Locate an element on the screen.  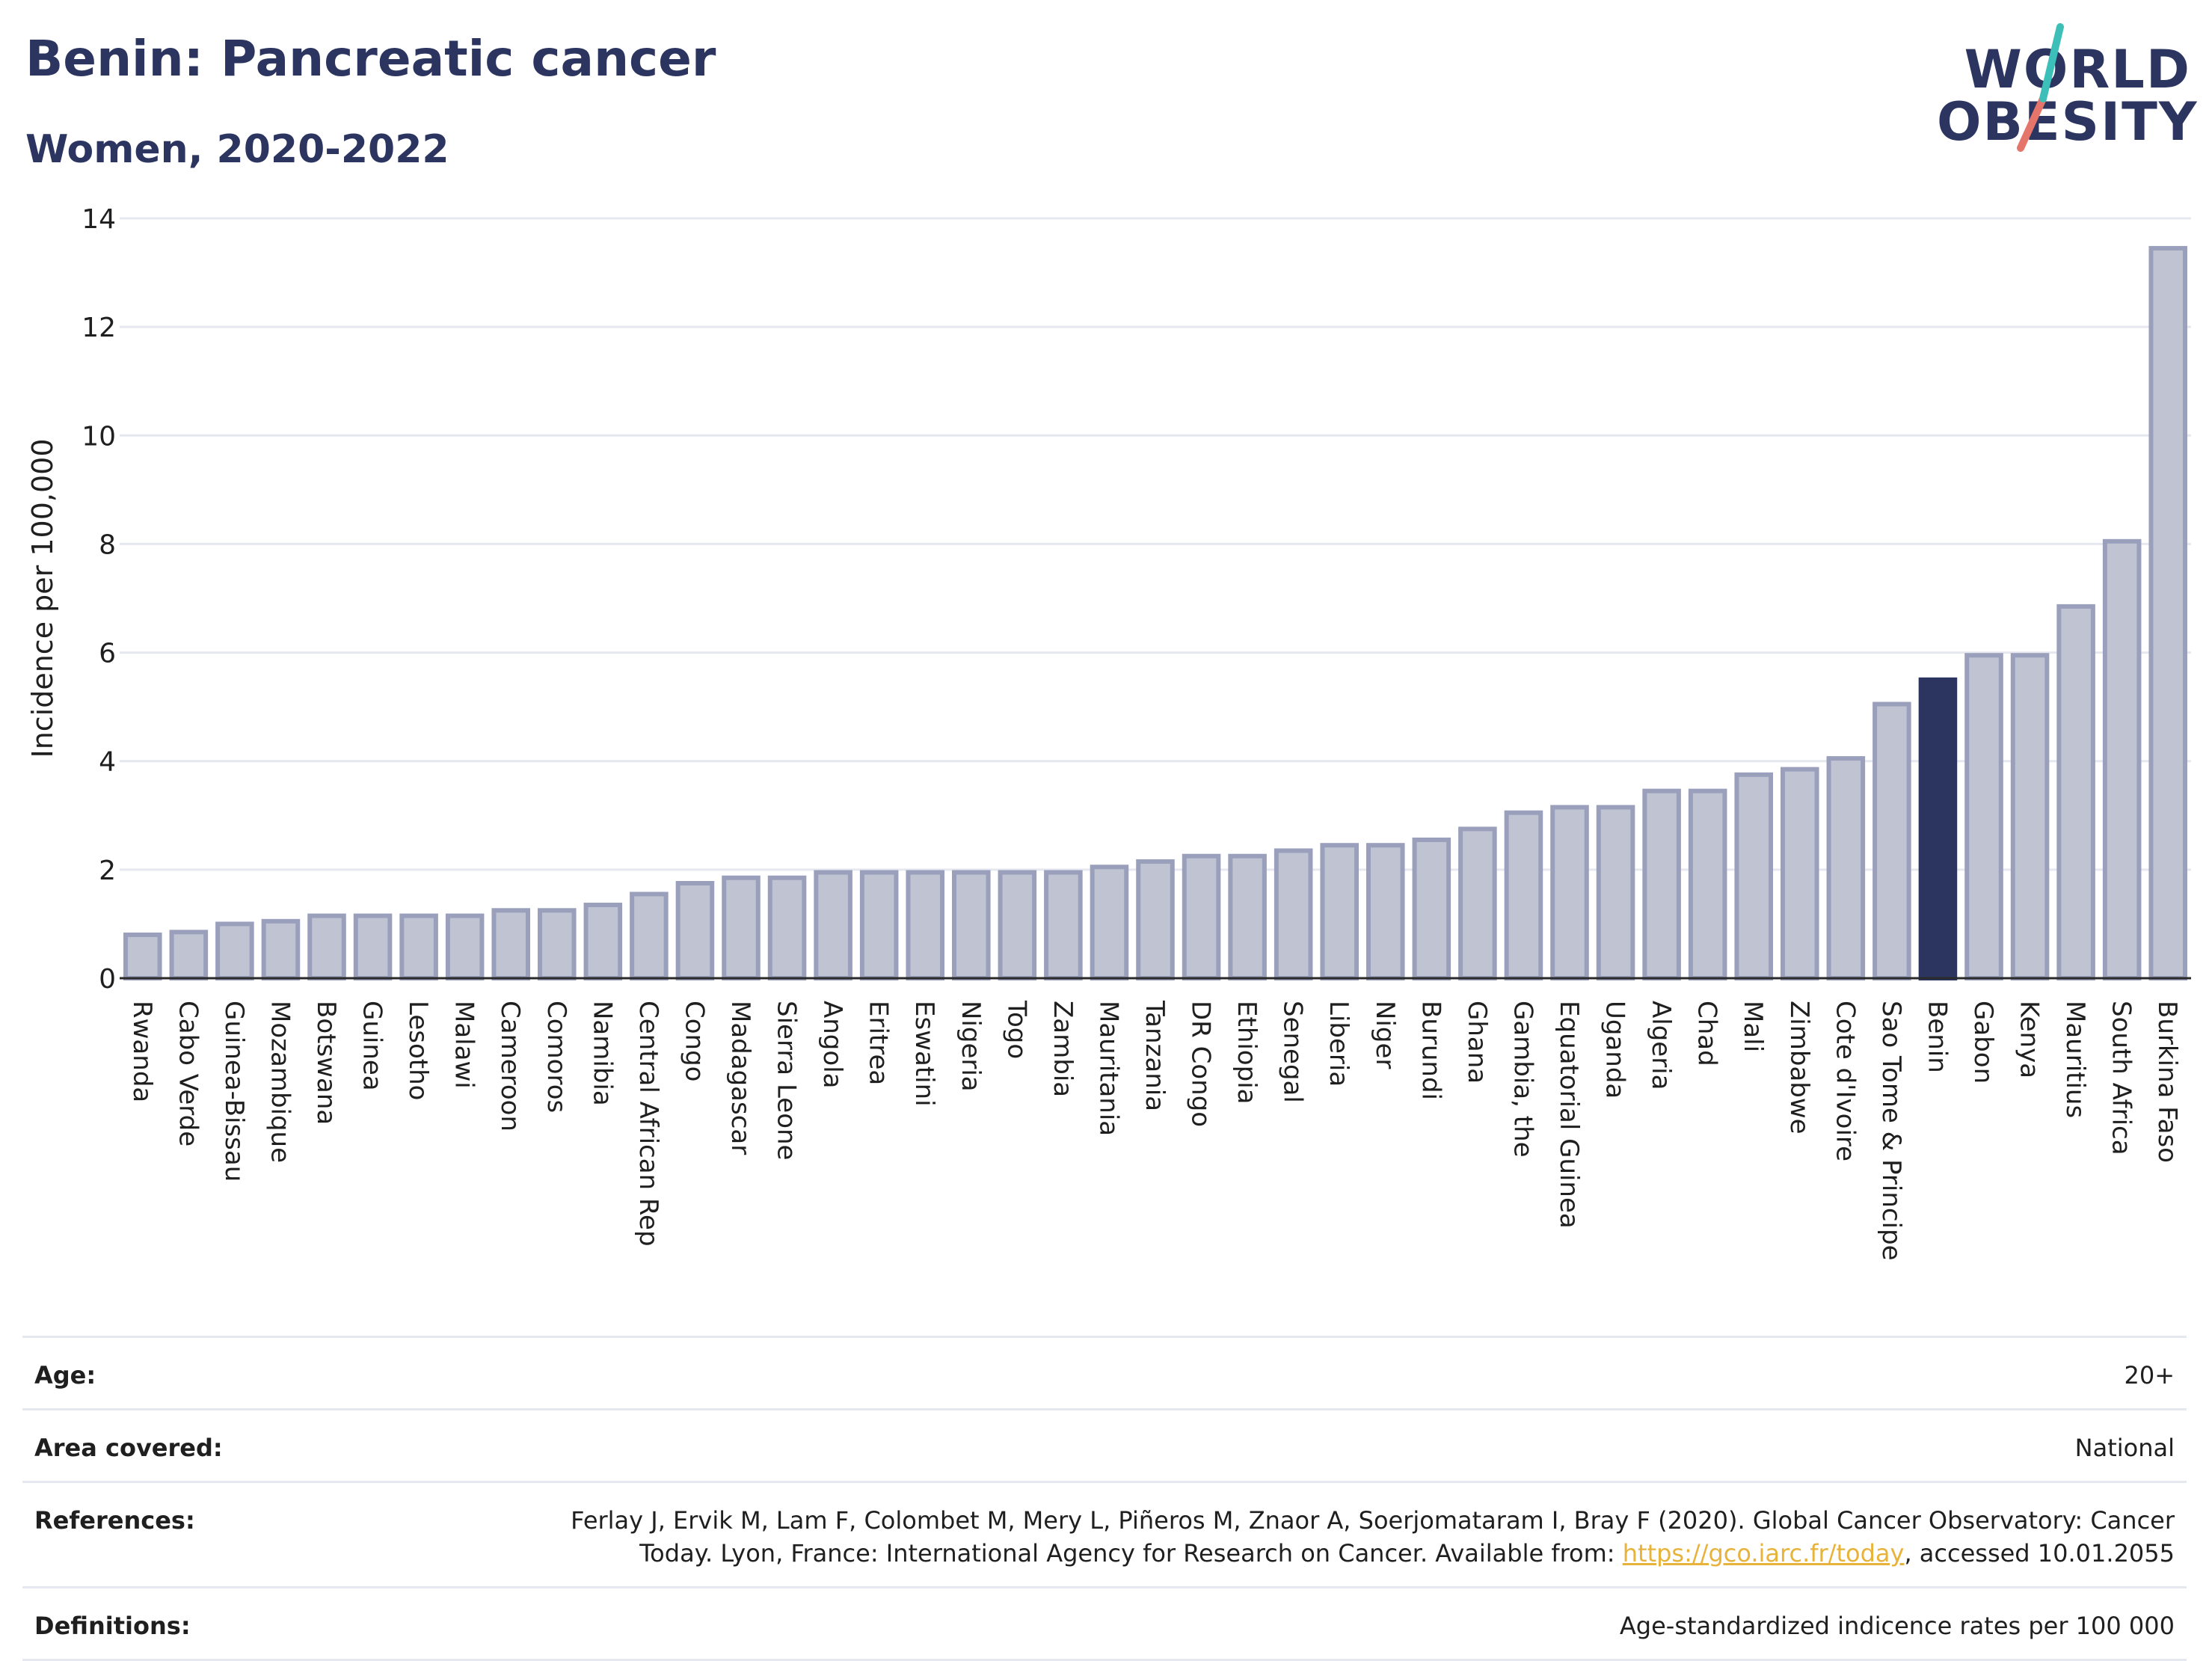
x-tick-label: Gambia, the is located at coordinates (1522, 1079).